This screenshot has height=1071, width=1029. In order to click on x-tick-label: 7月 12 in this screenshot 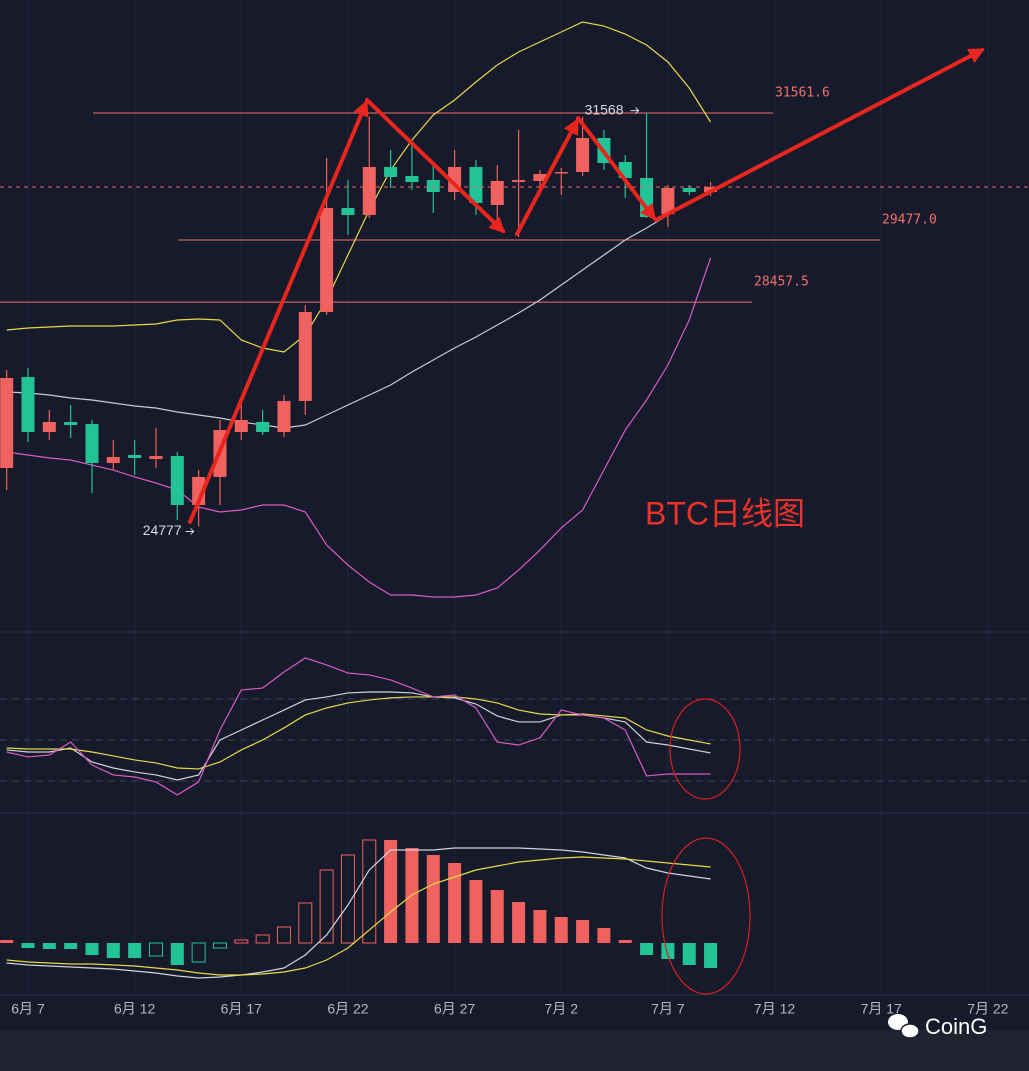, I will do `click(774, 1009)`.